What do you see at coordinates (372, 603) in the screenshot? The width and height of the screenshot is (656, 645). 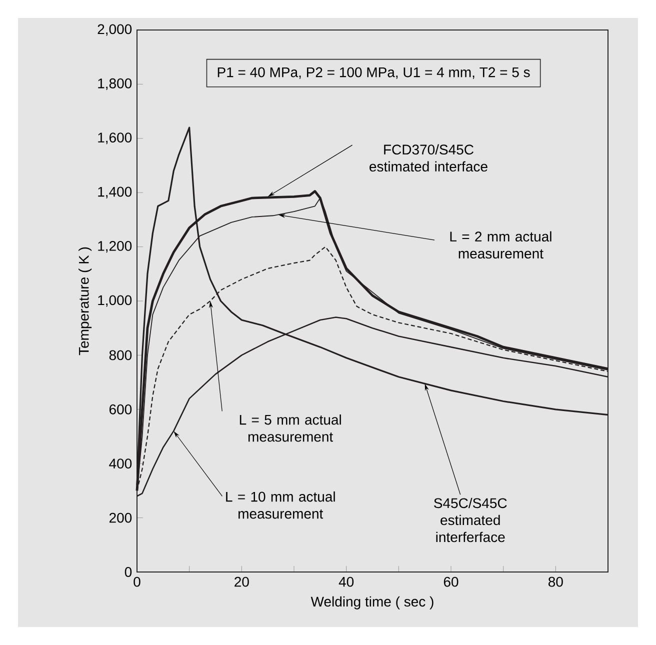 I see `x-axis-title: Welding time ( sec )` at bounding box center [372, 603].